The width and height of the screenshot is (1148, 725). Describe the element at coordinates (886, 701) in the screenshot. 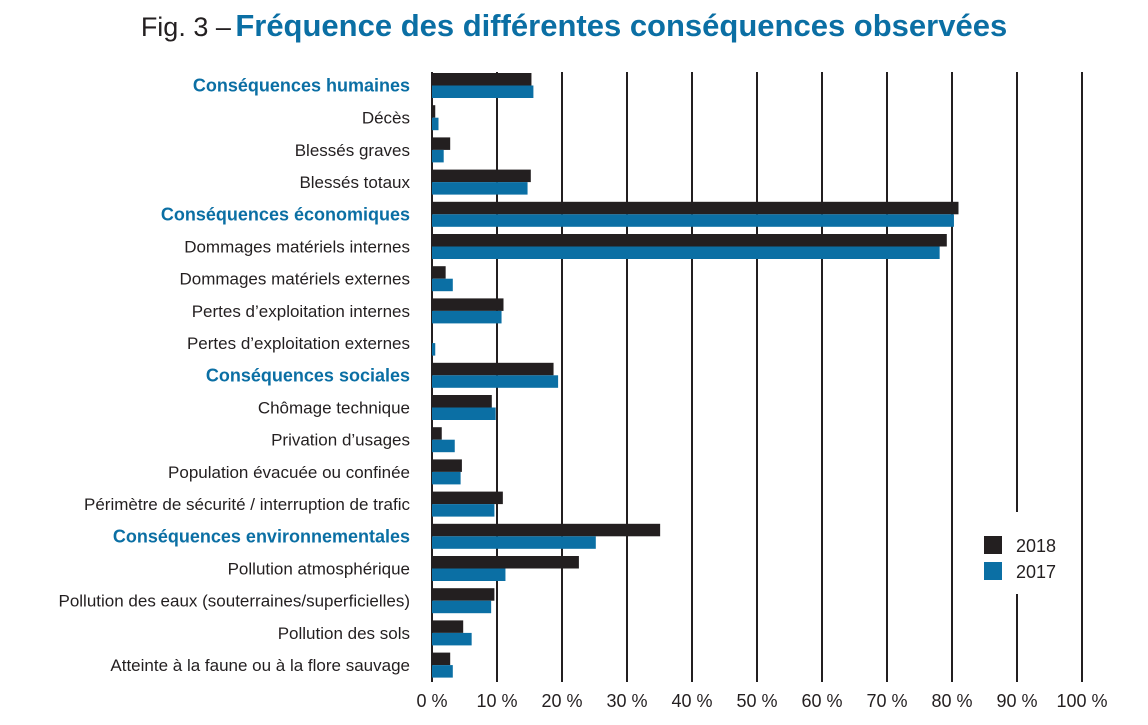

I see `x-tick-label: 70 %` at that location.